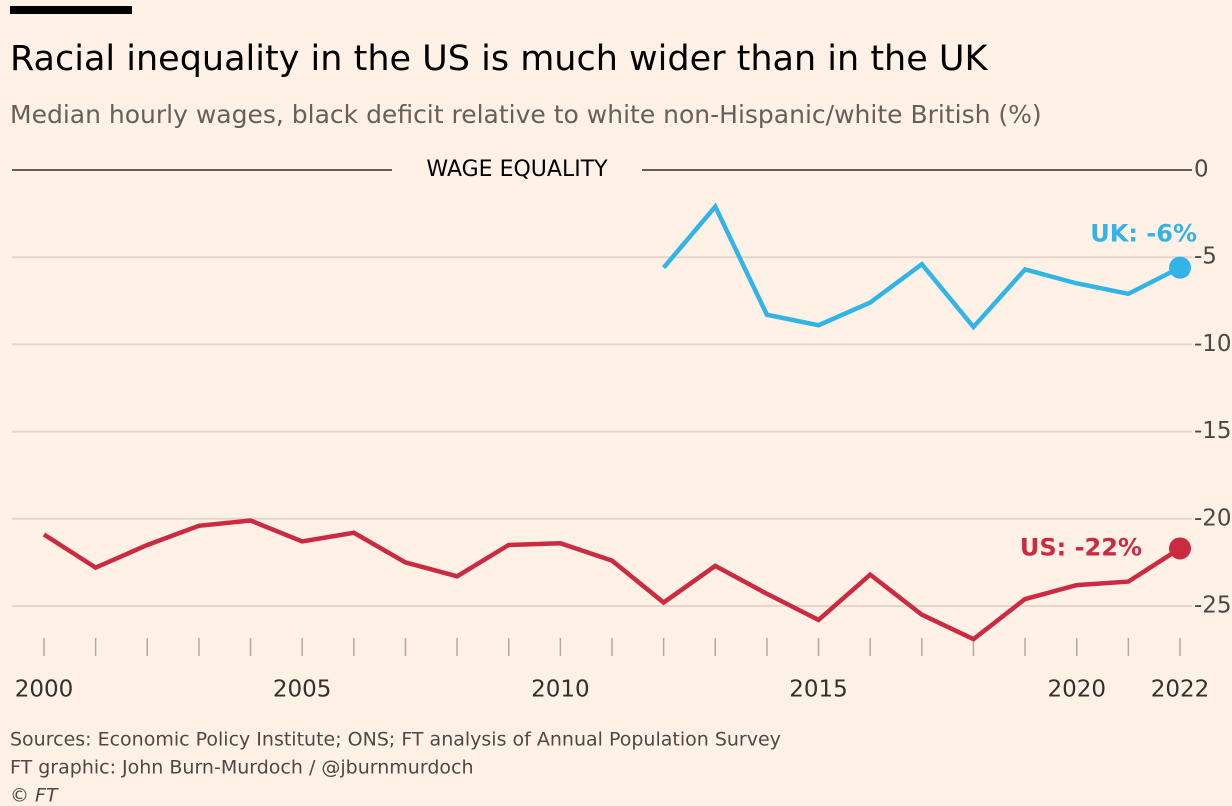  What do you see at coordinates (1213, 606) in the screenshot?
I see `y-tick-label: -25` at bounding box center [1213, 606].